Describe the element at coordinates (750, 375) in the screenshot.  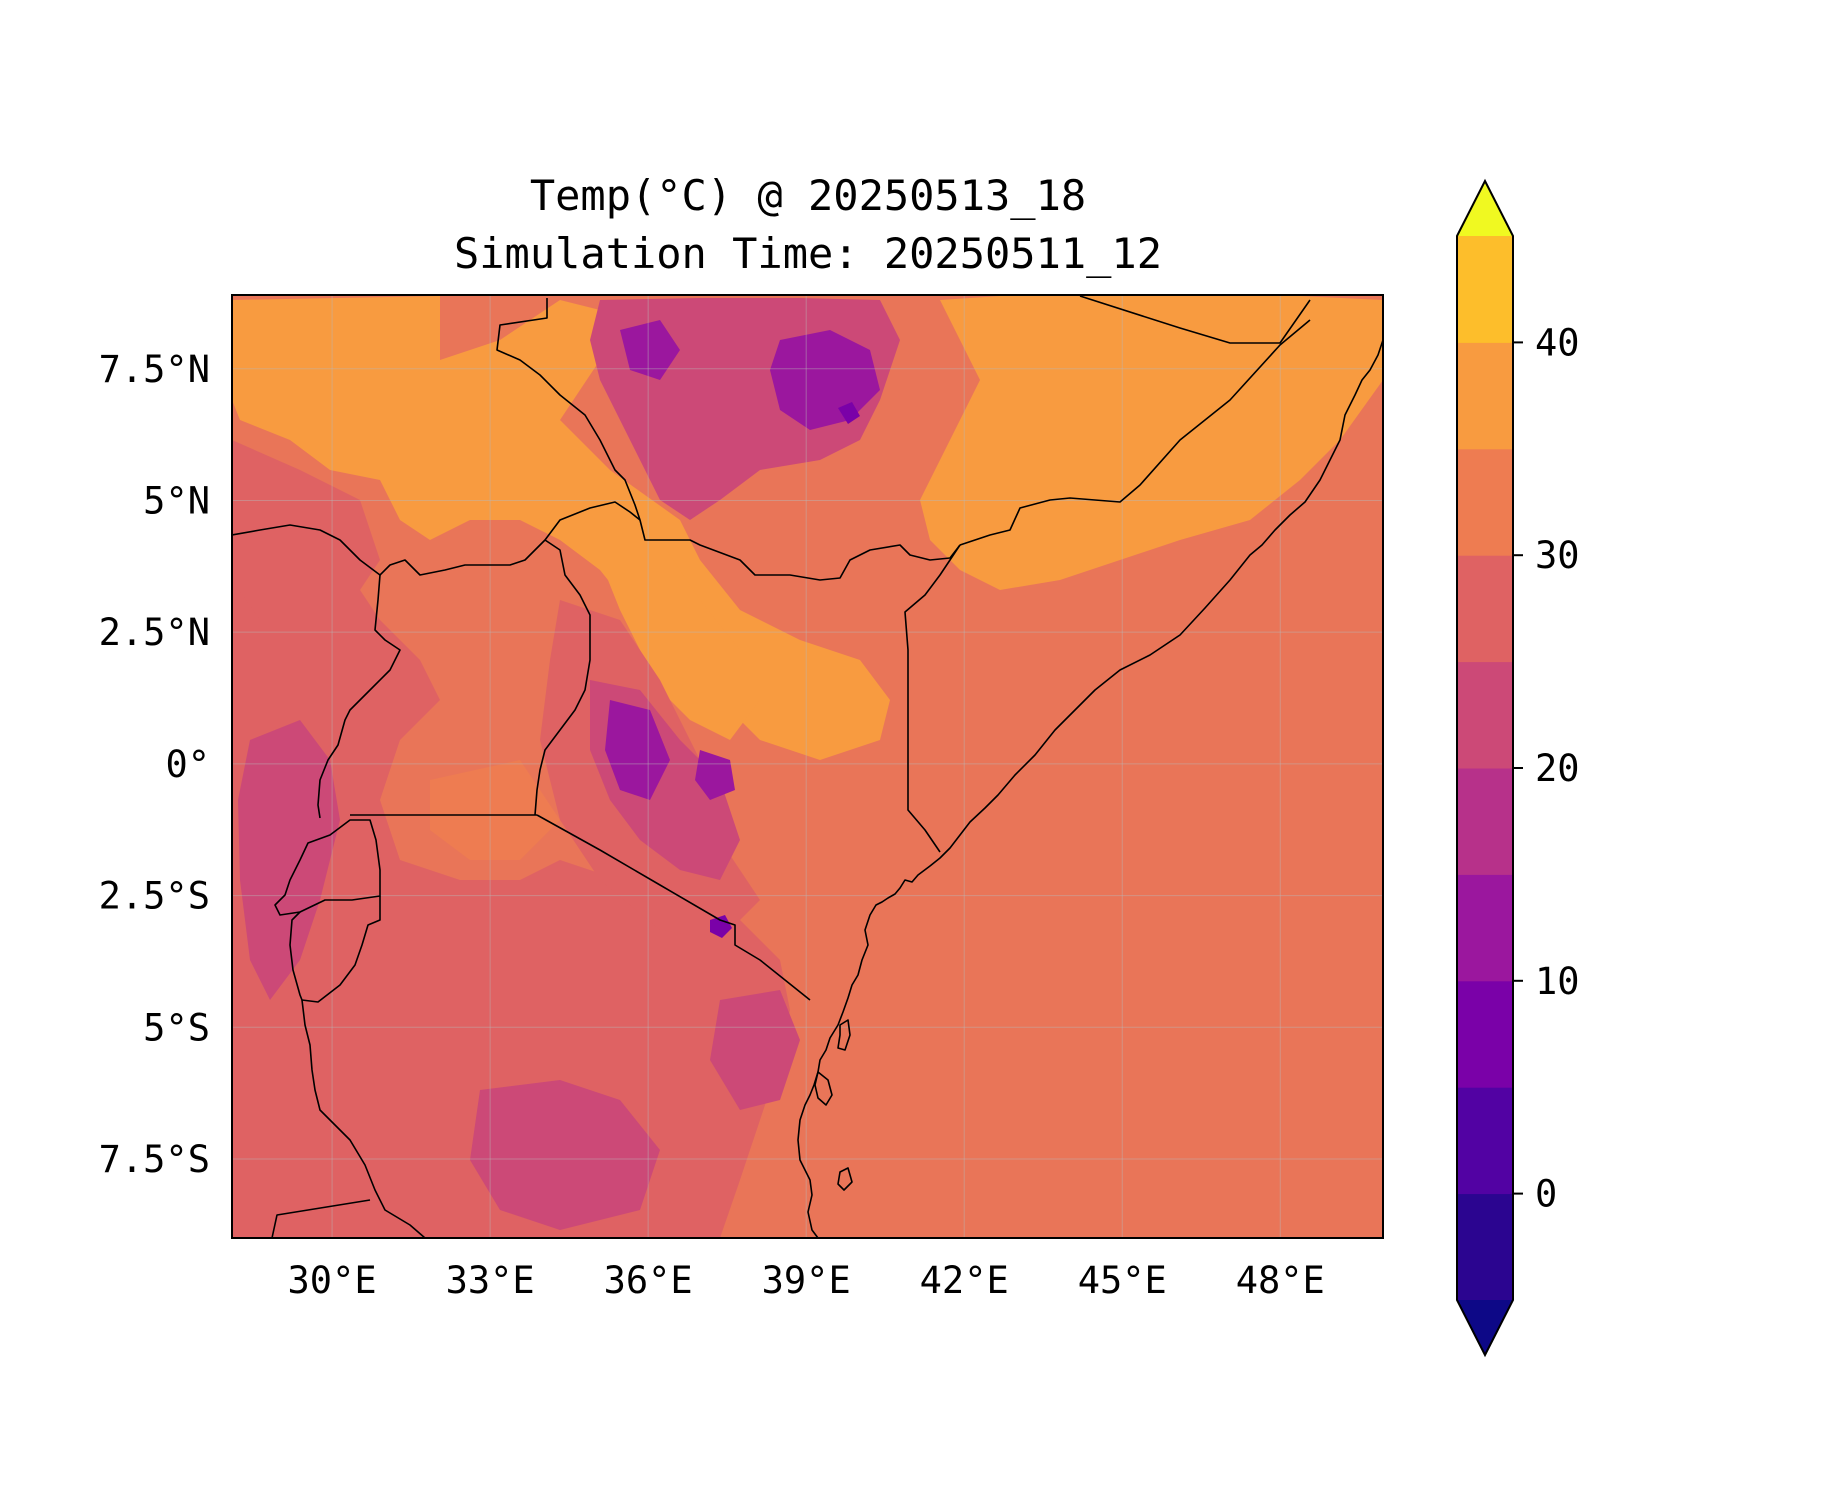
I see `cold-region-ethiopian-peaks` at that location.